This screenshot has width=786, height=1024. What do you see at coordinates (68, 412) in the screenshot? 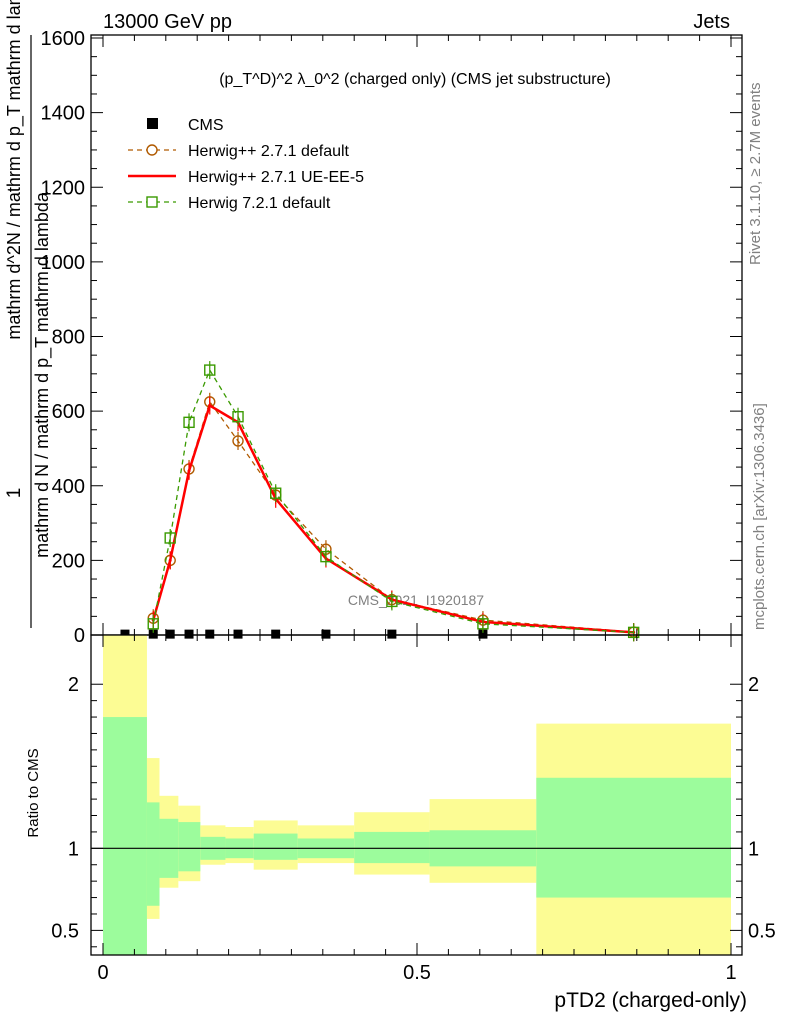
I see `main-ytick-label: 600` at bounding box center [68, 412].